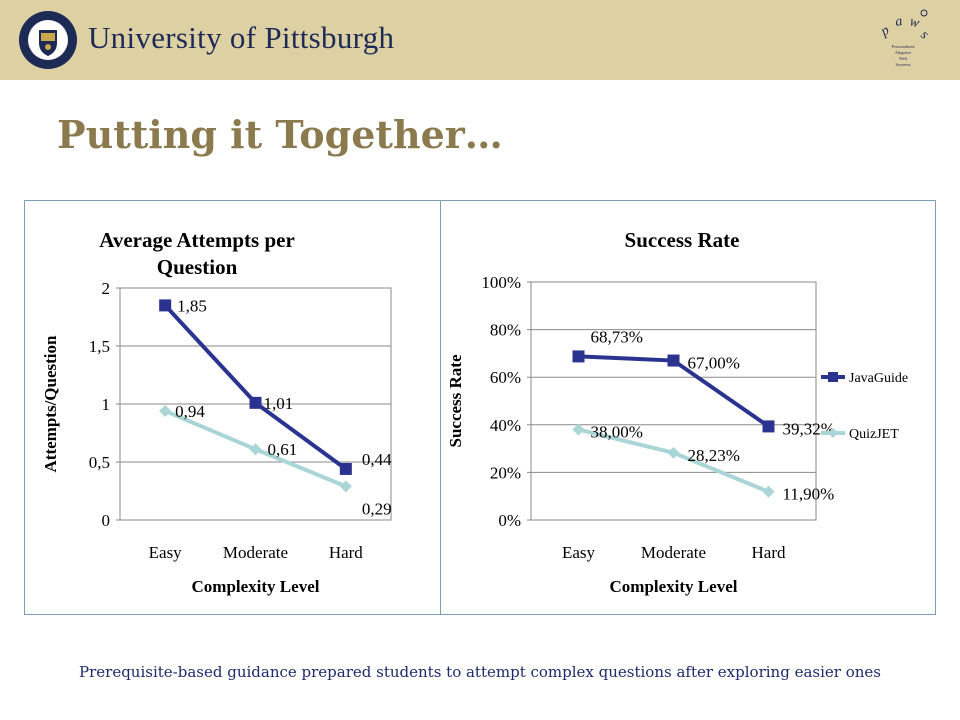 The width and height of the screenshot is (960, 720). Describe the element at coordinates (505, 425) in the screenshot. I see `y-tick-label: 40%` at that location.